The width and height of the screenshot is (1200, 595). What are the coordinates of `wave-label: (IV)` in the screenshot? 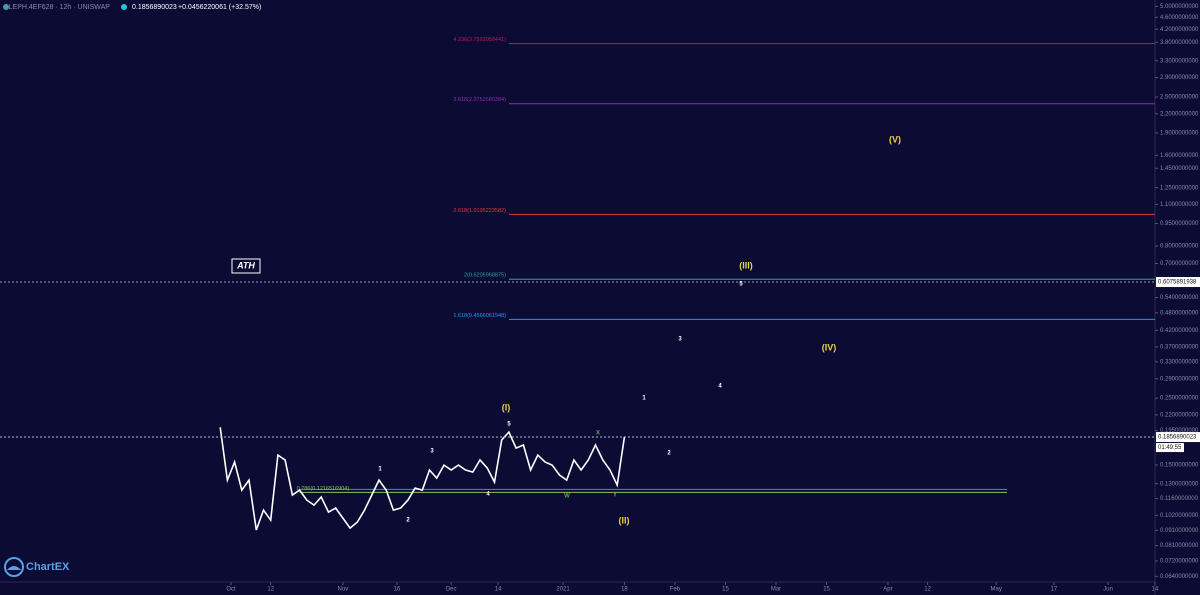 It's located at (829, 347).